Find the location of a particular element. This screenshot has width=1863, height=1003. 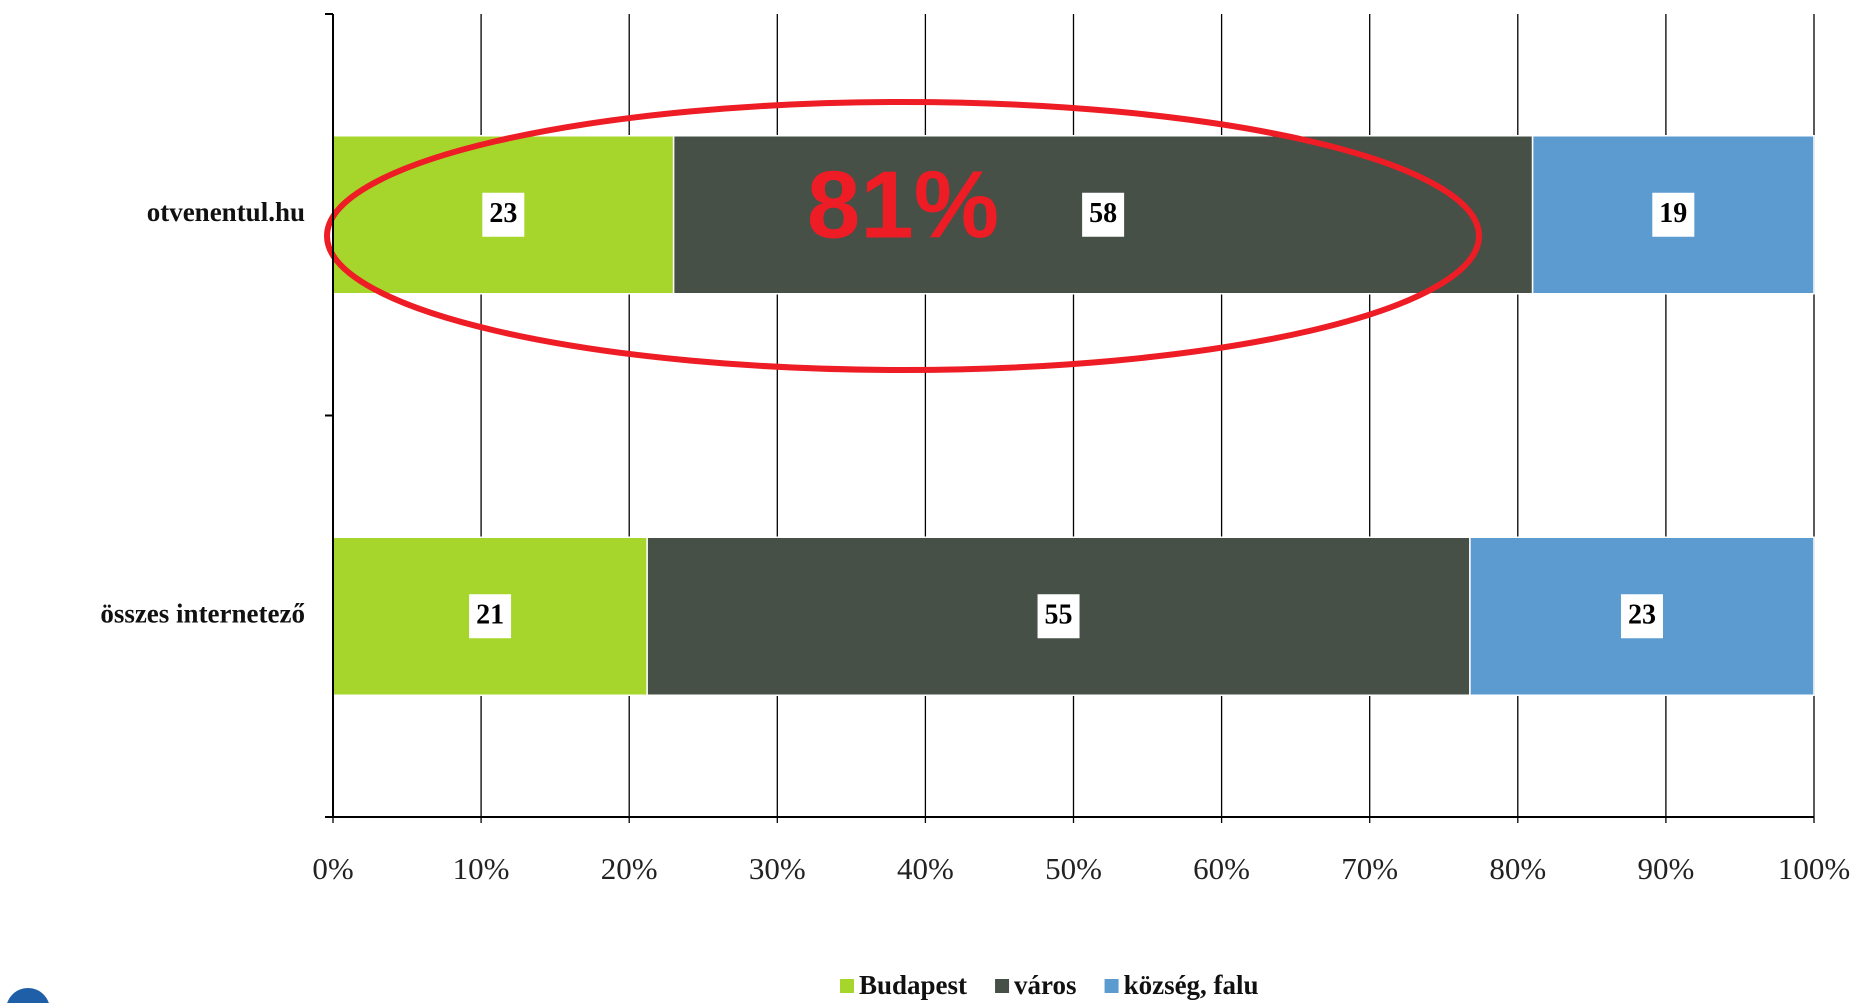

data-label: 58 is located at coordinates (1103, 213).